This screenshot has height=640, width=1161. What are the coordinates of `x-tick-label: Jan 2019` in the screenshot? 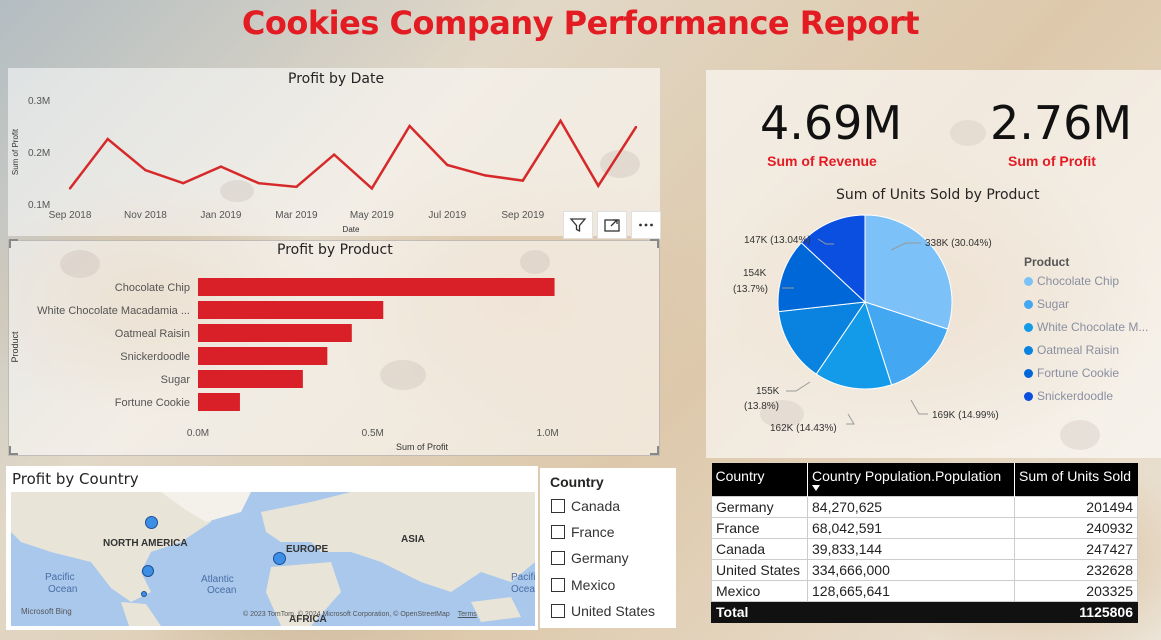 It's located at (221, 215).